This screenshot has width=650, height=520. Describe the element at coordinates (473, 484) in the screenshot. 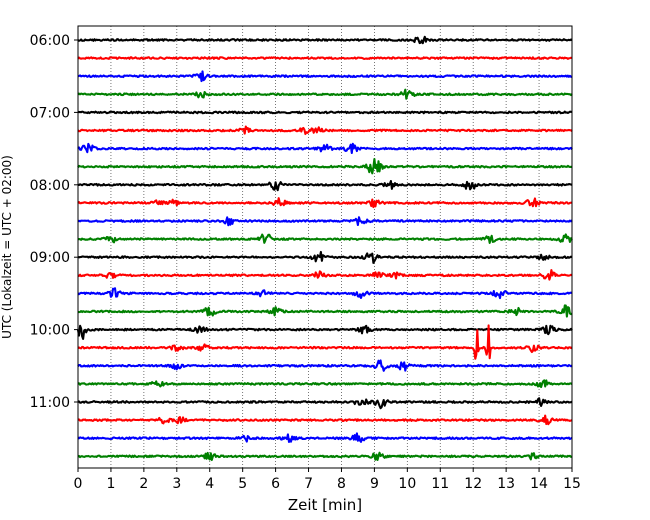

I see `x-tick-label: 12` at that location.